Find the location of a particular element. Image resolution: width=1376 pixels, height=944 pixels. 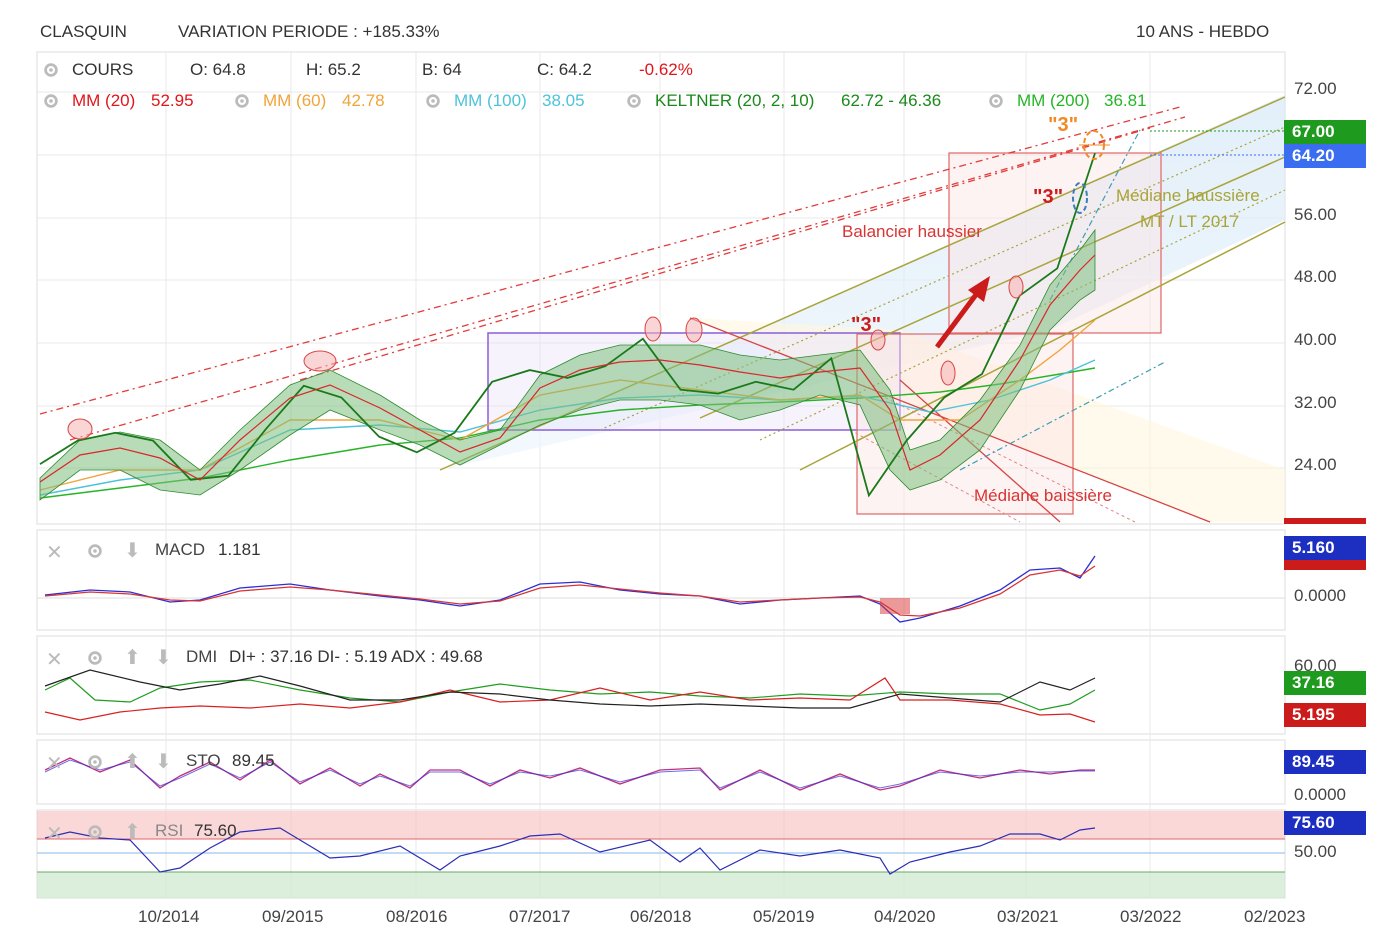

macd-zero-tick: 0.0000 is located at coordinates (1320, 595).